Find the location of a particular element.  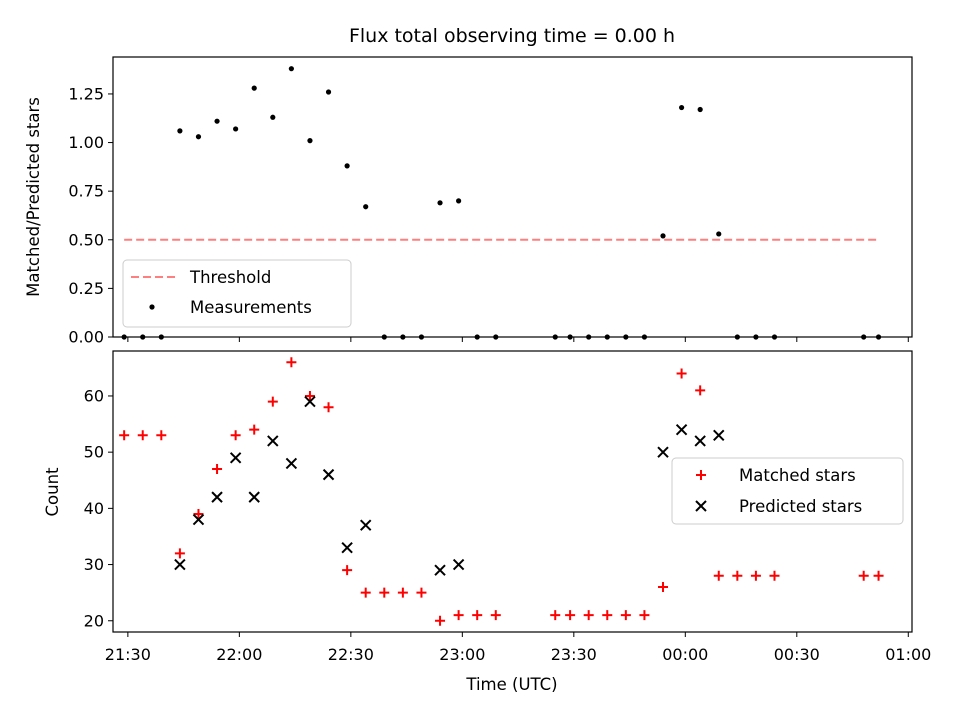

x-tick-label: 00:00 is located at coordinates (685, 654).